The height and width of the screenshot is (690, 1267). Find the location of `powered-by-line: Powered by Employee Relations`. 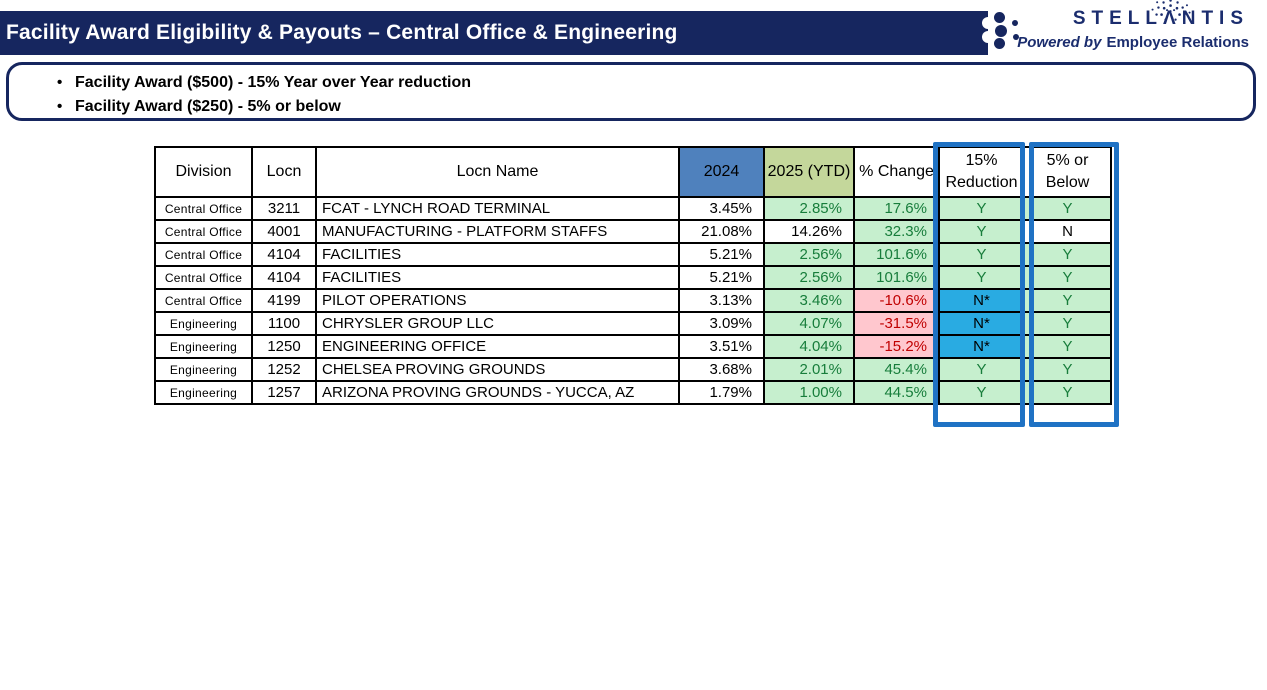

powered-by-line: Powered by Employee Relations is located at coordinates (1133, 42).